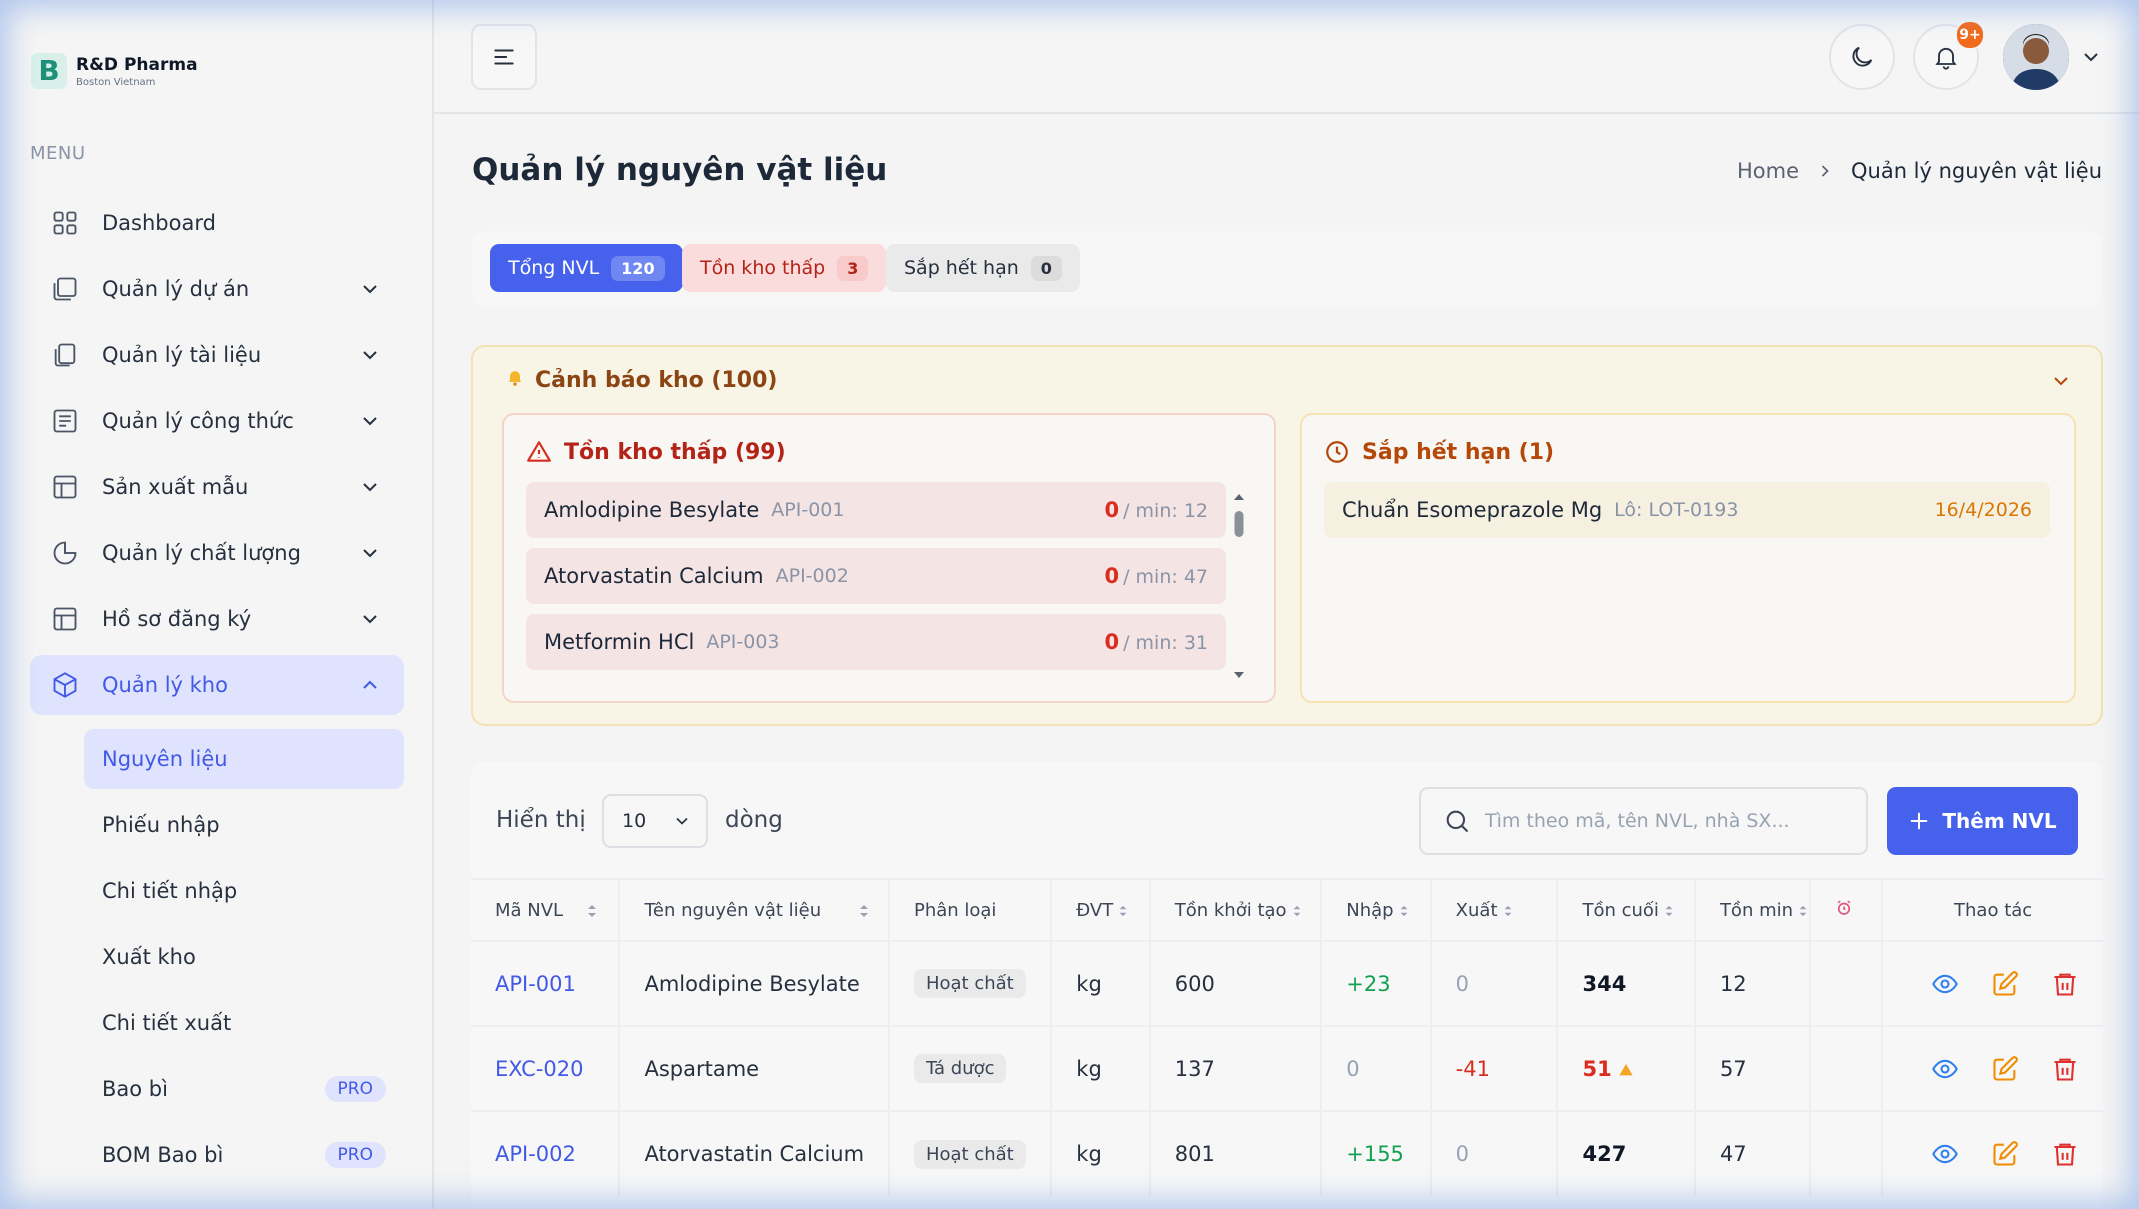 The width and height of the screenshot is (2139, 1209). I want to click on chevron-up-icon, so click(370, 684).